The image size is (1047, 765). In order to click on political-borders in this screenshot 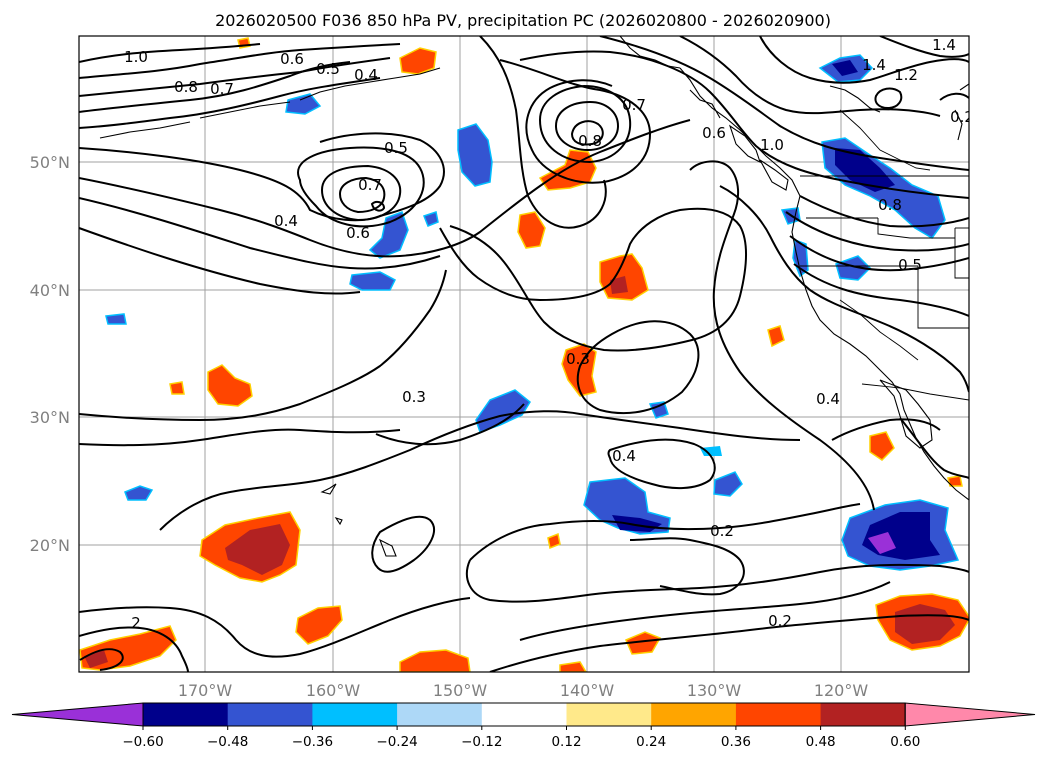, I will do `click(884, 255)`.